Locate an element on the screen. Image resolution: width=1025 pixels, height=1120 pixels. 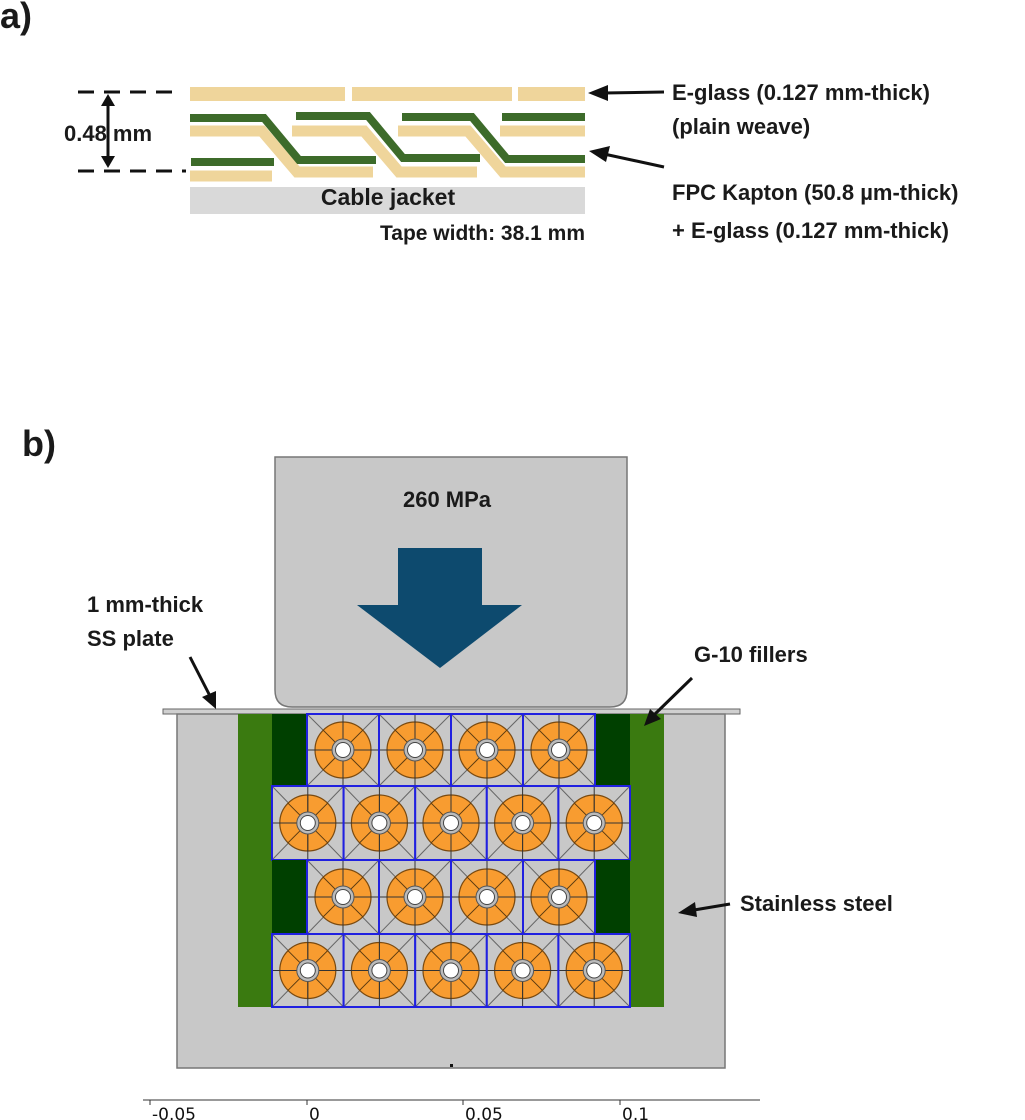
g10-filler-left is located at coordinates (255, 860).